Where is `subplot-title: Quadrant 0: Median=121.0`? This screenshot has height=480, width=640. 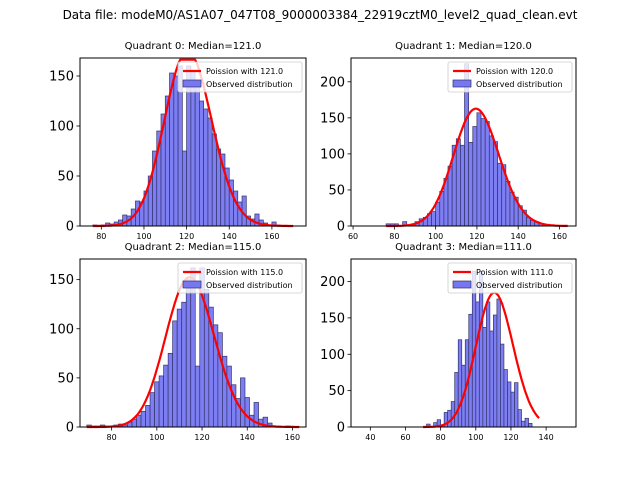
subplot-title: Quadrant 0: Median=121.0 is located at coordinates (193, 46).